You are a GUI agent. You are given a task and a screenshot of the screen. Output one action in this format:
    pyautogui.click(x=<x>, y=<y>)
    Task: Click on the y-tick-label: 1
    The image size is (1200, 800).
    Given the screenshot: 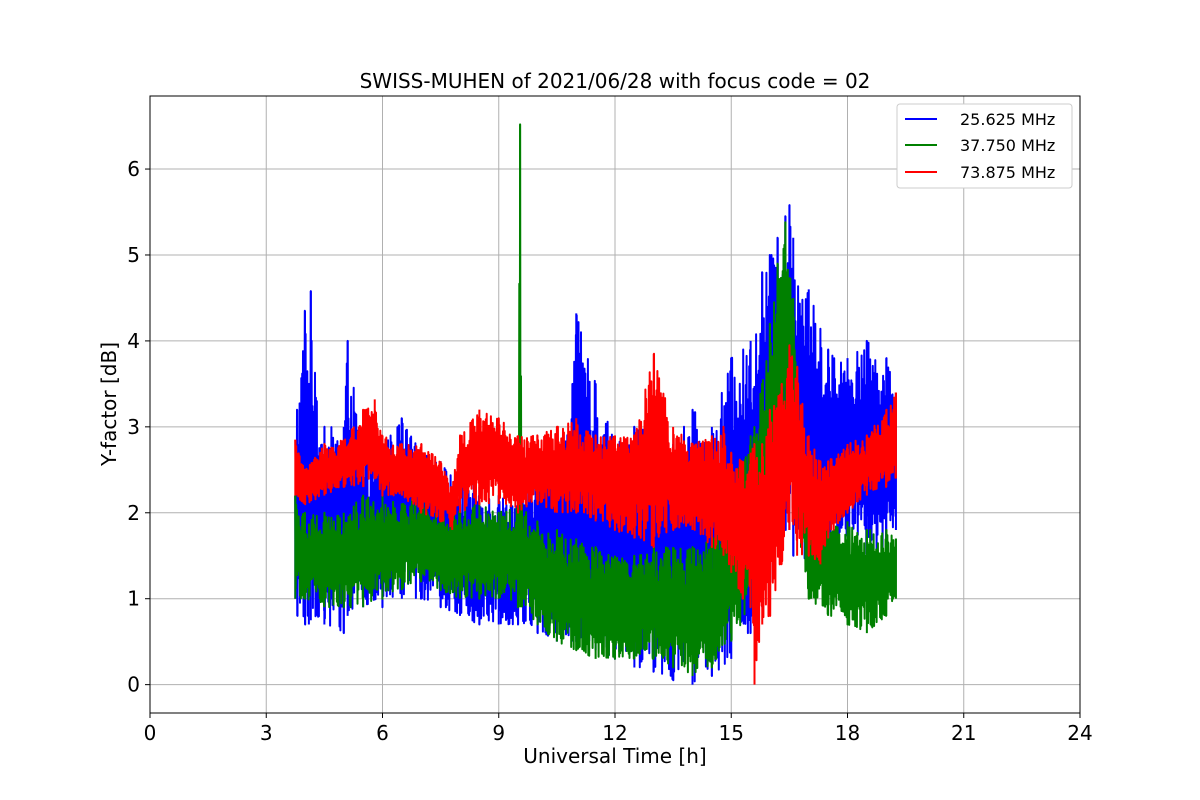 What is the action you would take?
    pyautogui.click(x=133, y=599)
    